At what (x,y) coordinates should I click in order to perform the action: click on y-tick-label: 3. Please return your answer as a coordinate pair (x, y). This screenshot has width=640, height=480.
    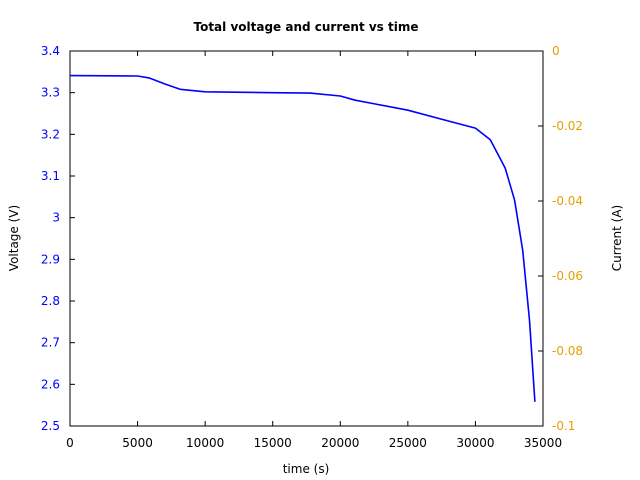
    Looking at the image, I should click on (56, 218).